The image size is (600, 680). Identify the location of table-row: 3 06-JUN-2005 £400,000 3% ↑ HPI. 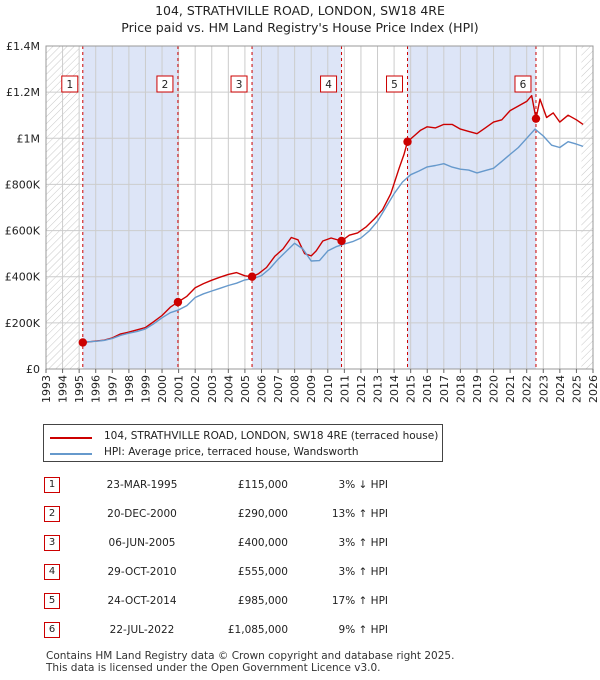
(216, 542).